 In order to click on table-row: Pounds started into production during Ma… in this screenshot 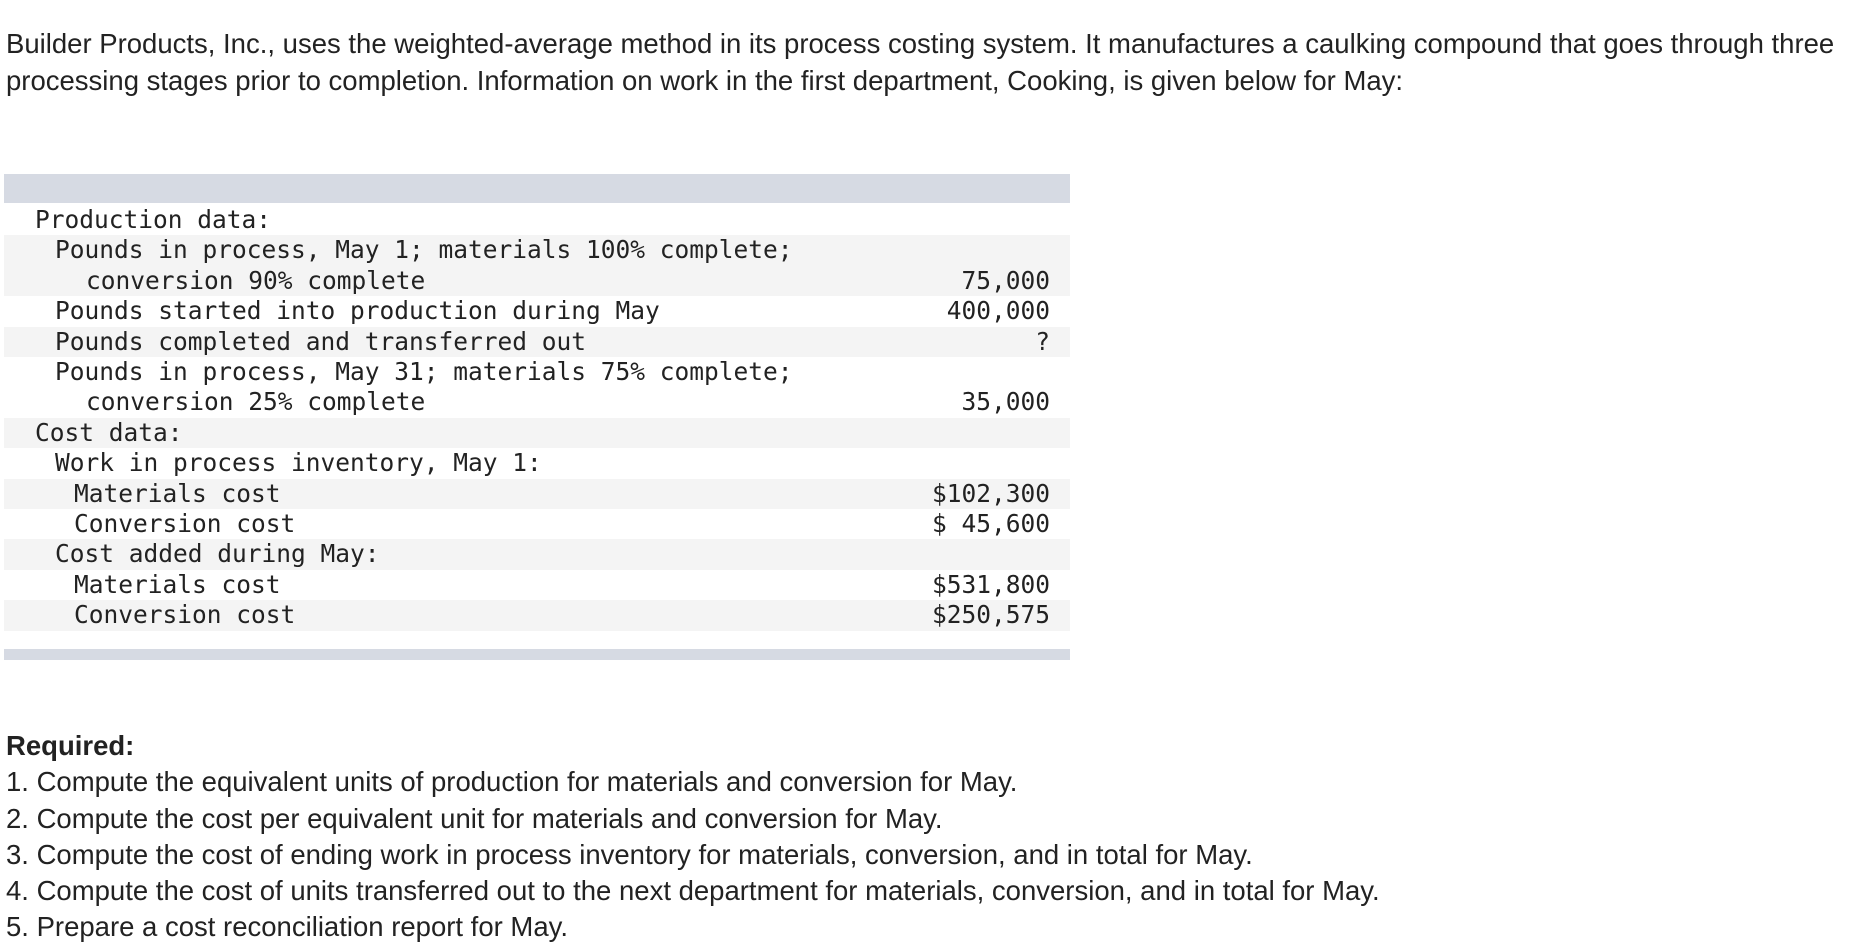, I will do `click(537, 311)`.